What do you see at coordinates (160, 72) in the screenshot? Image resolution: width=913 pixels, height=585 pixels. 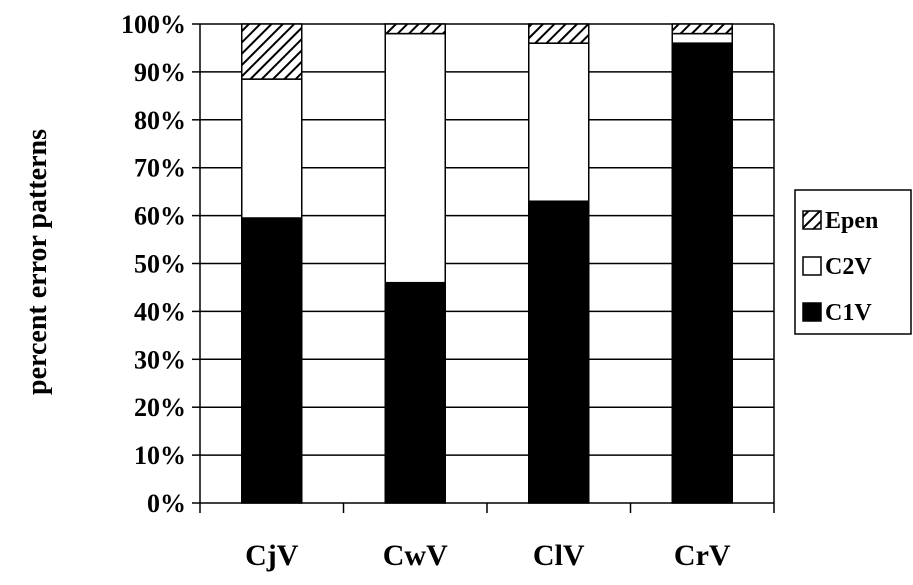 I see `y-tick-label: 90%` at bounding box center [160, 72].